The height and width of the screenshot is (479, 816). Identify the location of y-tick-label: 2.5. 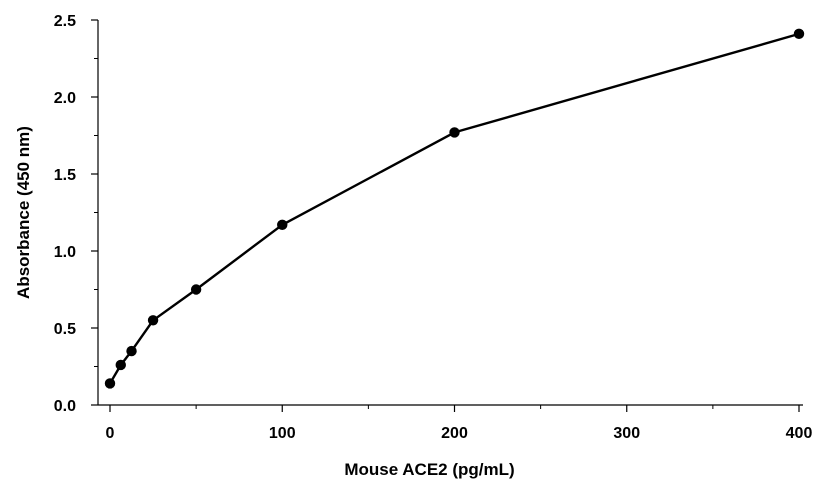
(65, 21).